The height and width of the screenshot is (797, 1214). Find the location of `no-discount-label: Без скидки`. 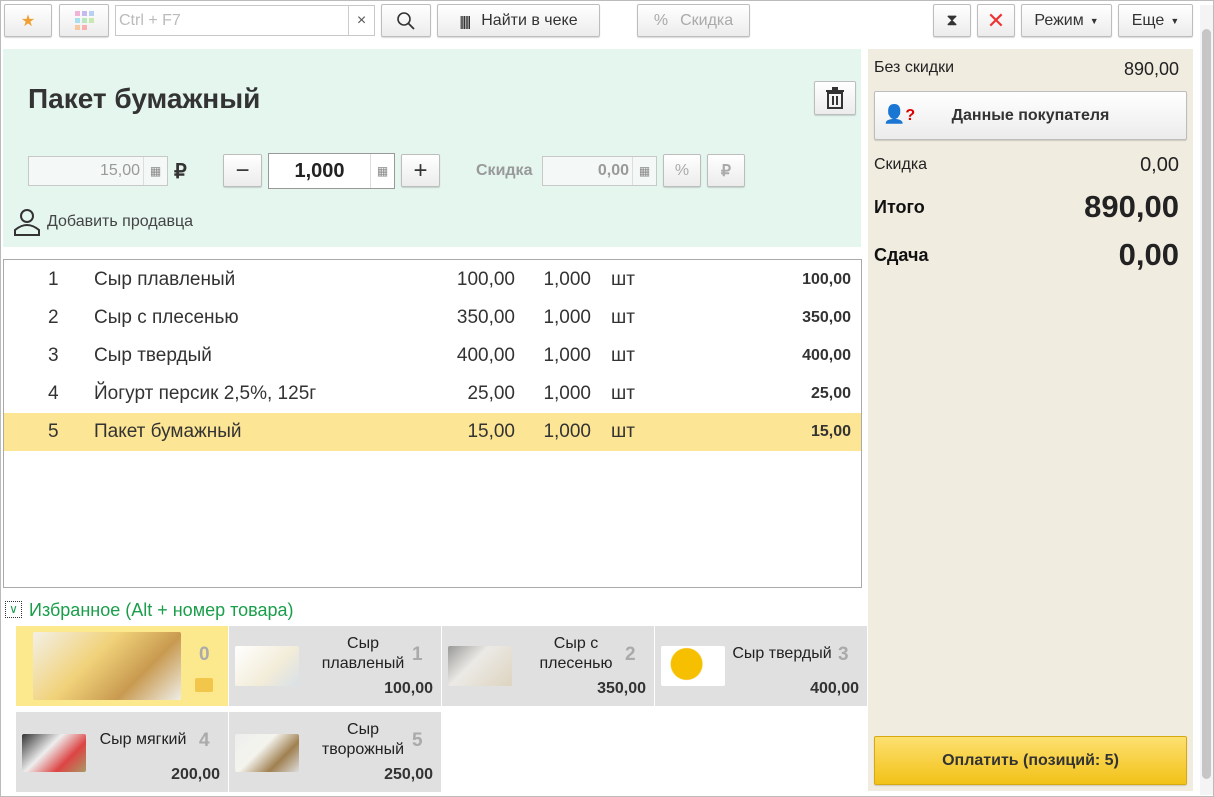

no-discount-label: Без скидки is located at coordinates (914, 67).